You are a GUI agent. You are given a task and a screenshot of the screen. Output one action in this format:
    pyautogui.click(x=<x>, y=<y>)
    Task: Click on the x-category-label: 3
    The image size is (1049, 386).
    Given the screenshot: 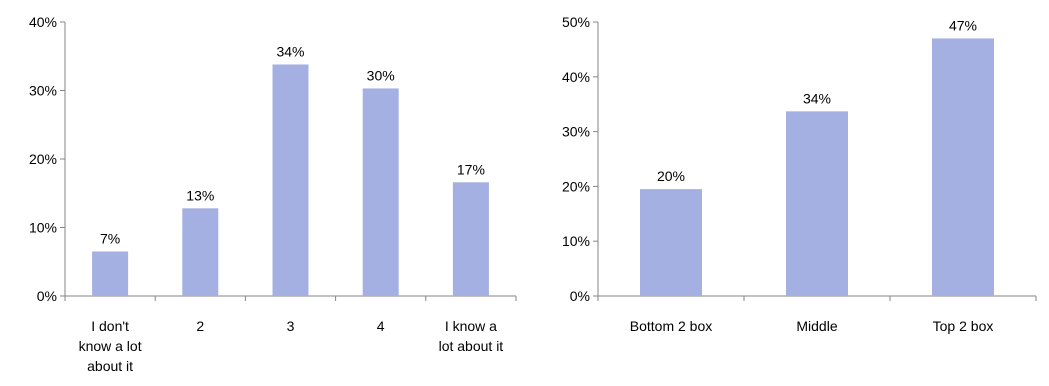 What is the action you would take?
    pyautogui.click(x=291, y=326)
    